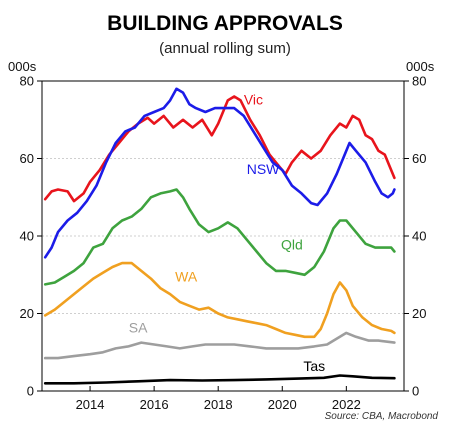  I want to click on x-tick-label: 2014, so click(90, 404).